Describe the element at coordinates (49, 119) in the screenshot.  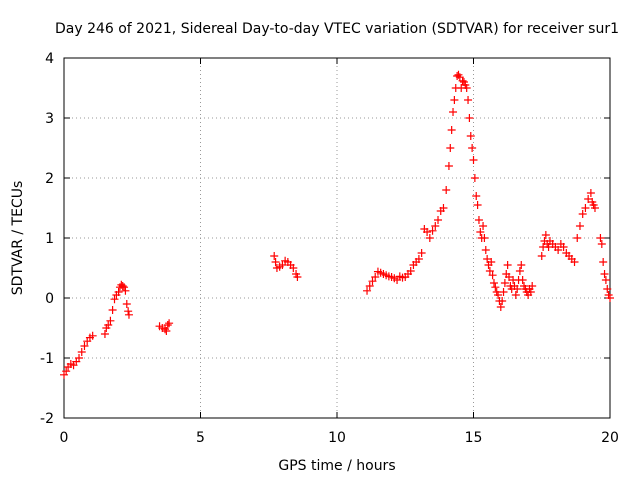
I see `y-tick-label: 3` at that location.